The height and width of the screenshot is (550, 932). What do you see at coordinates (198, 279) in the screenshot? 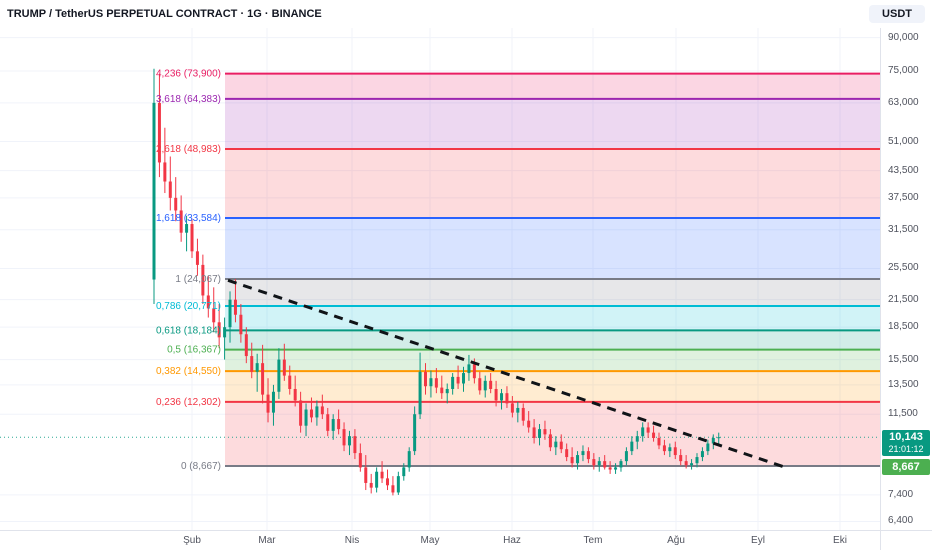
I see `fib-level-label: 1 (24,067)` at bounding box center [198, 279].